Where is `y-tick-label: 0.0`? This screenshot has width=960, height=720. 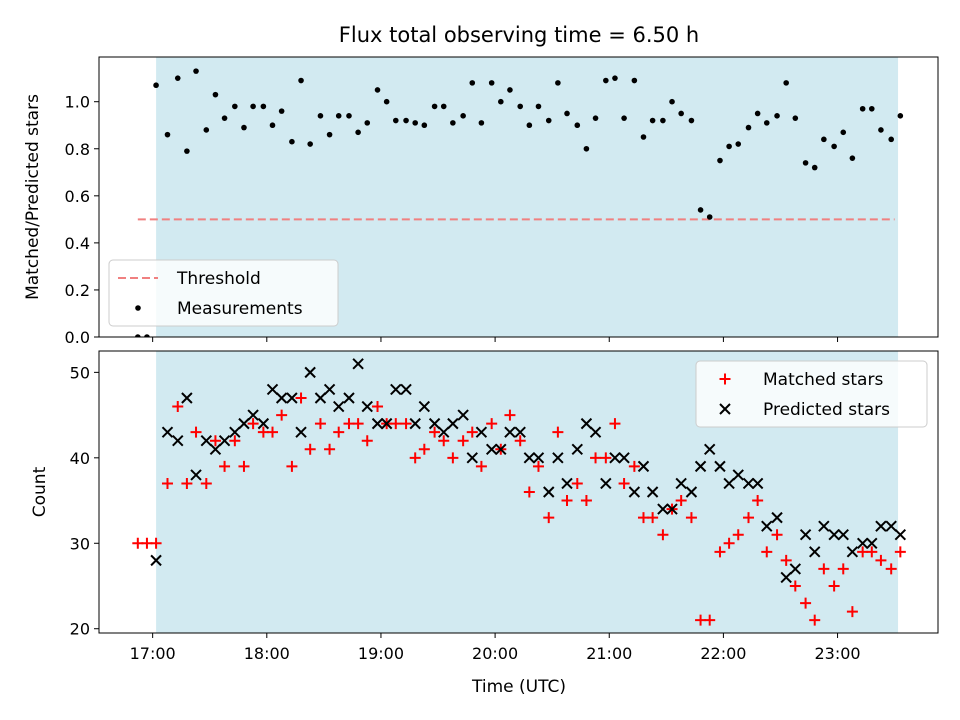
y-tick-label: 0.0 is located at coordinates (77, 337).